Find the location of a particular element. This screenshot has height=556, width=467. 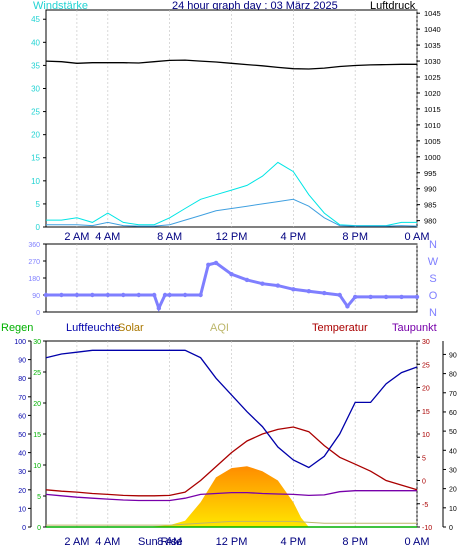

time-label: 4 PM is located at coordinates (293, 237).